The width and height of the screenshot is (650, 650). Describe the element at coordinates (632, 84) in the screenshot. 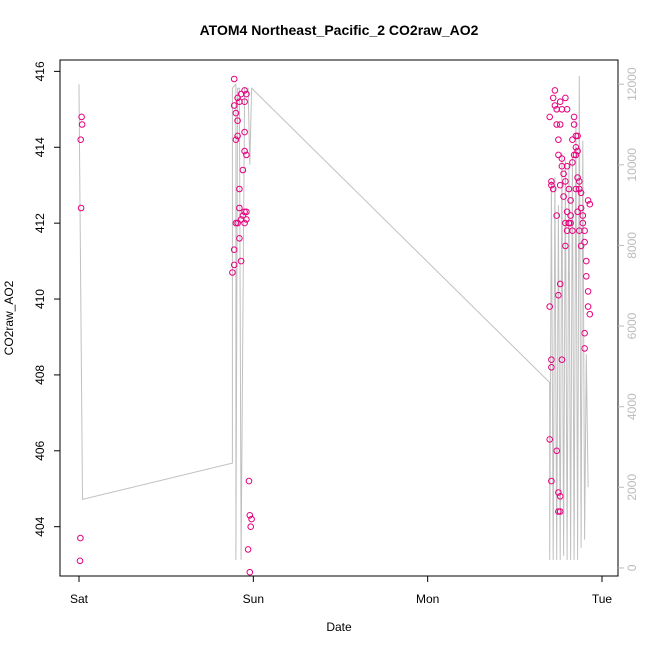

I see `right-axis-tick-label: 12000` at that location.